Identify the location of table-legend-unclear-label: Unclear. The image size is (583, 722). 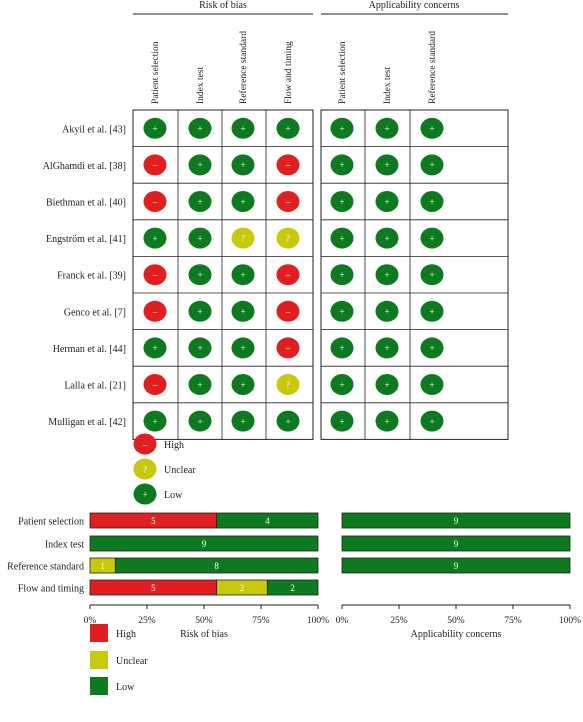
(180, 470).